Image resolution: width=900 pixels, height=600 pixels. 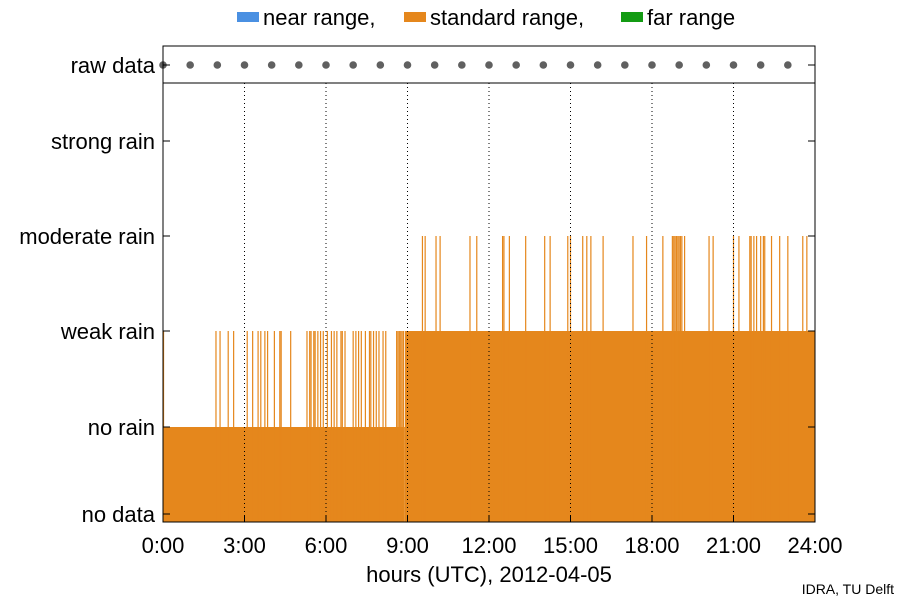 I want to click on x-tick-label: 6:00, so click(x=326, y=545).